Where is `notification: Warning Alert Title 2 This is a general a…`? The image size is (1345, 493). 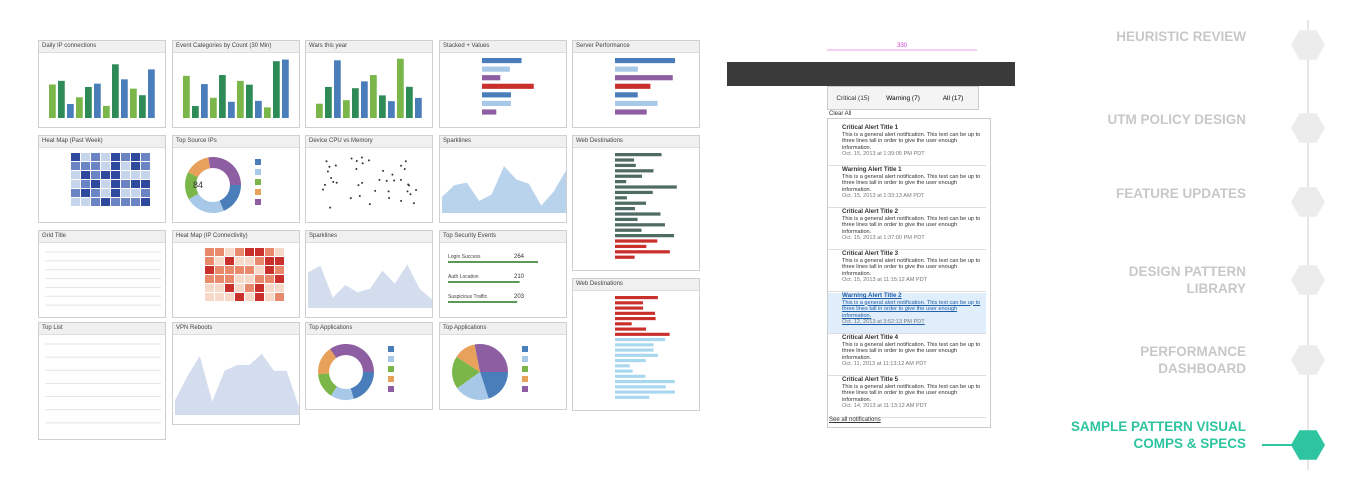
notification: Warning Alert Title 2 This is a general a… is located at coordinates (907, 313).